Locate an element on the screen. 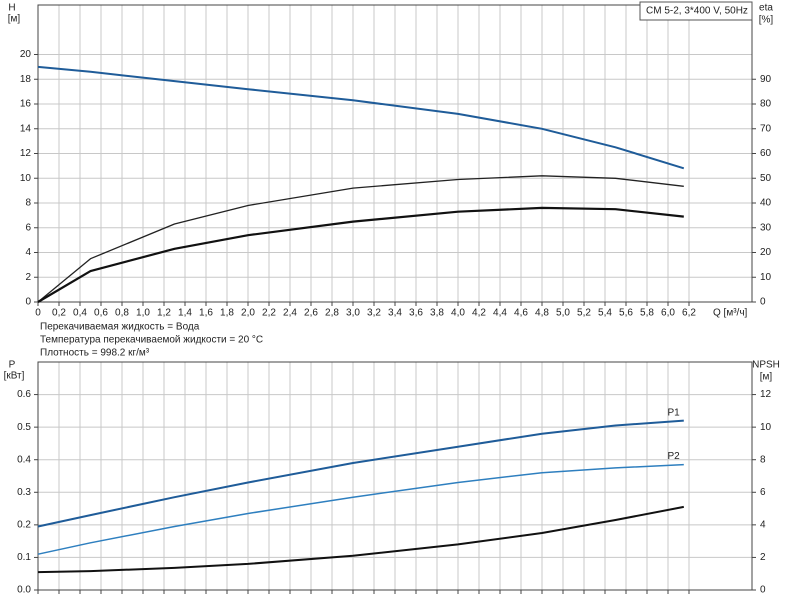 Image resolution: width=800 pixels, height=600 pixels. x-tick-label: 1,2 is located at coordinates (164, 313).